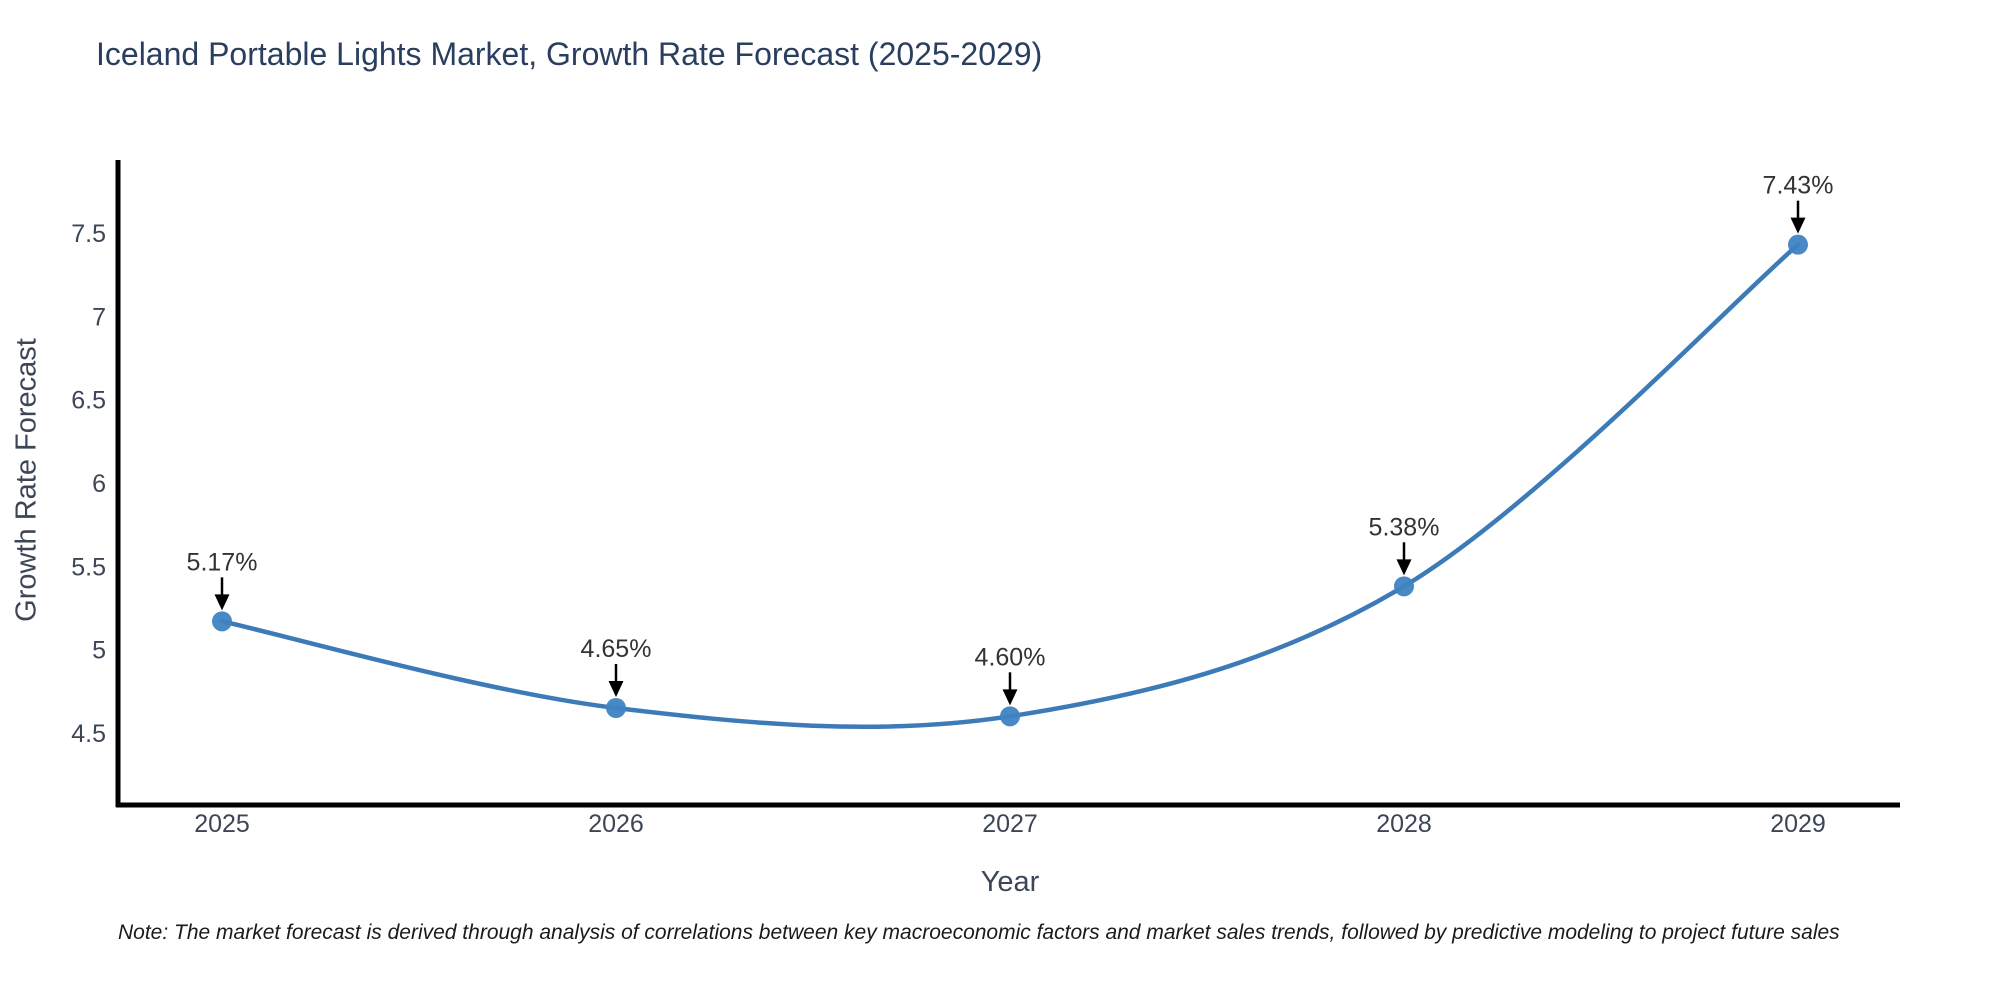 This screenshot has width=2000, height=1000. I want to click on data-point-marker-2027, so click(1010, 716).